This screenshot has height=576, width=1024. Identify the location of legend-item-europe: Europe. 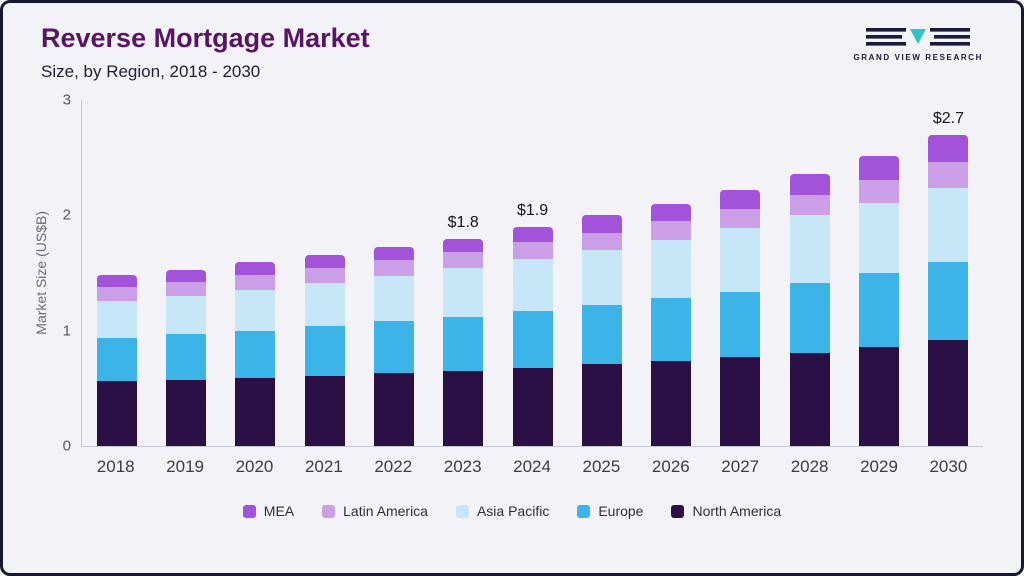
(610, 511).